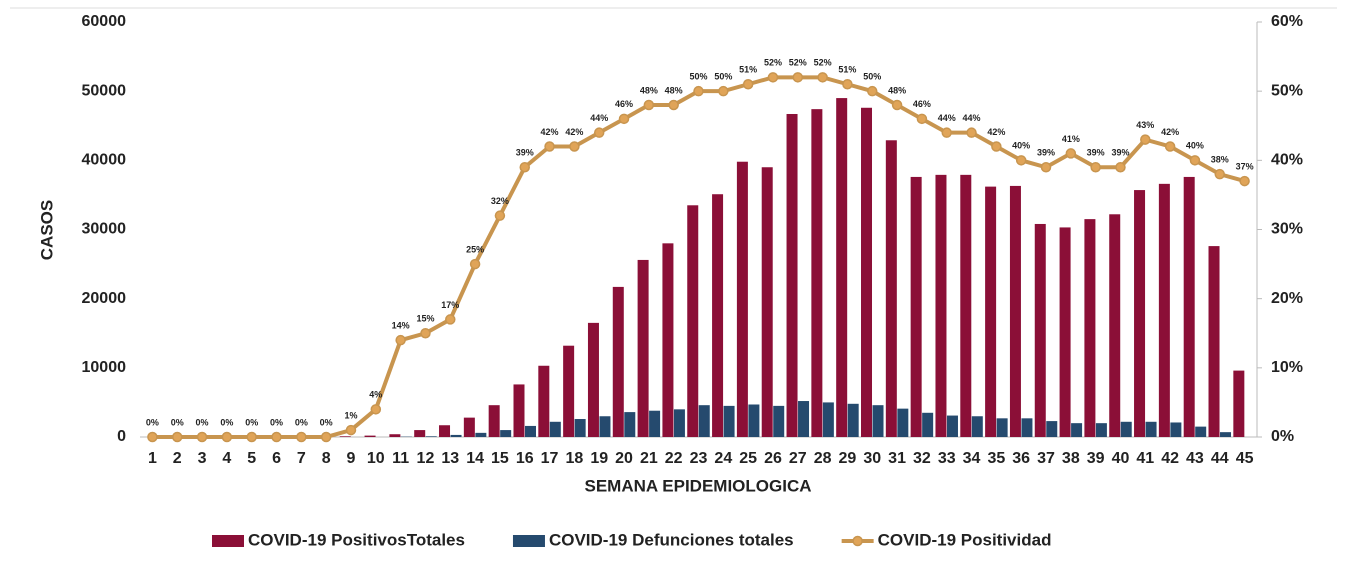 The height and width of the screenshot is (562, 1347). What do you see at coordinates (177, 458) in the screenshot?
I see `x-tick-label: 2` at bounding box center [177, 458].